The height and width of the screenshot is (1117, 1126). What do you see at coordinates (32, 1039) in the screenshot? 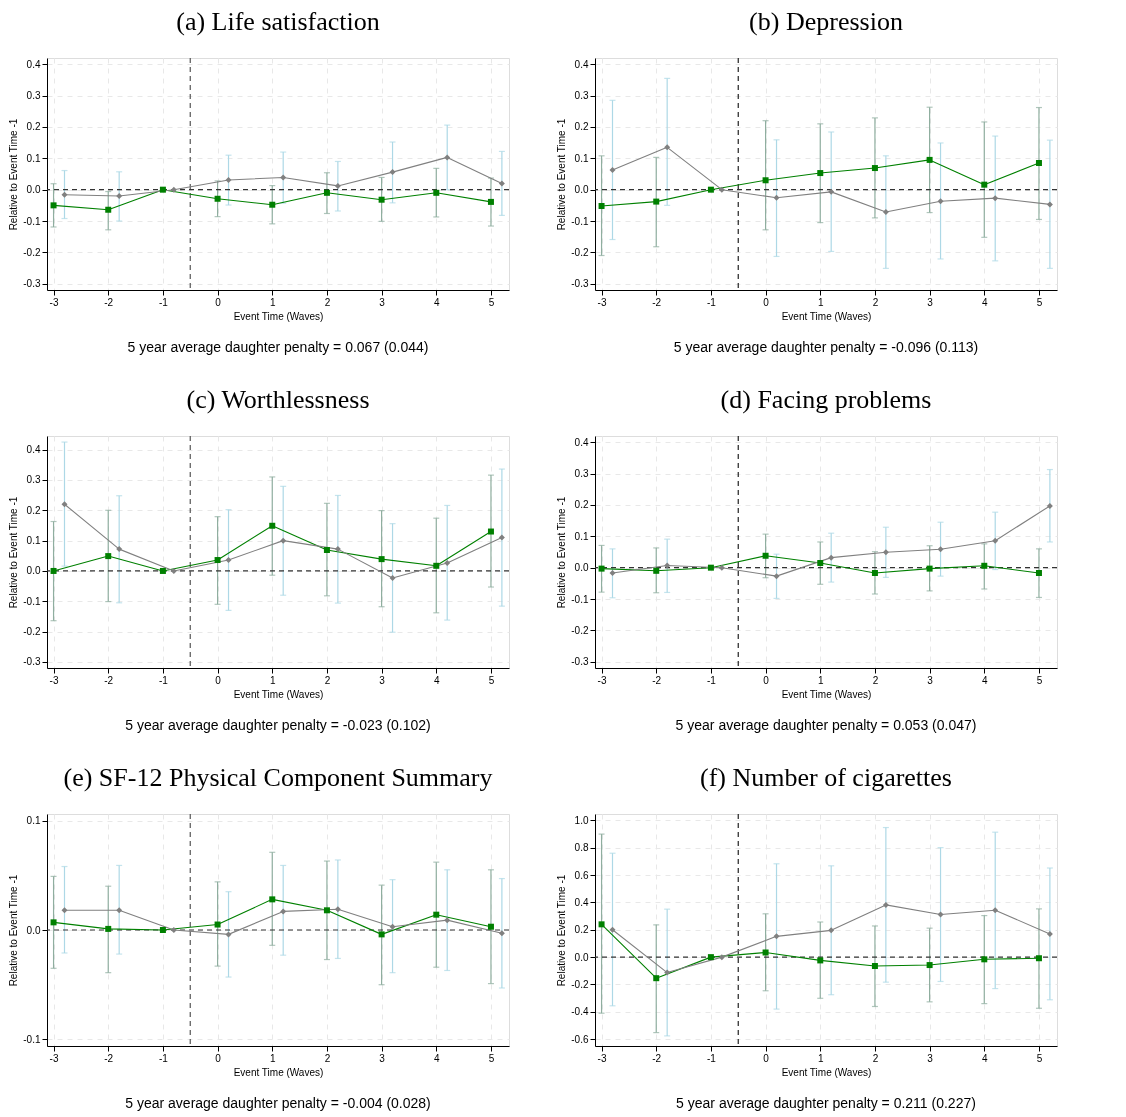
I see `y-tick-label: -0.1` at bounding box center [32, 1039].